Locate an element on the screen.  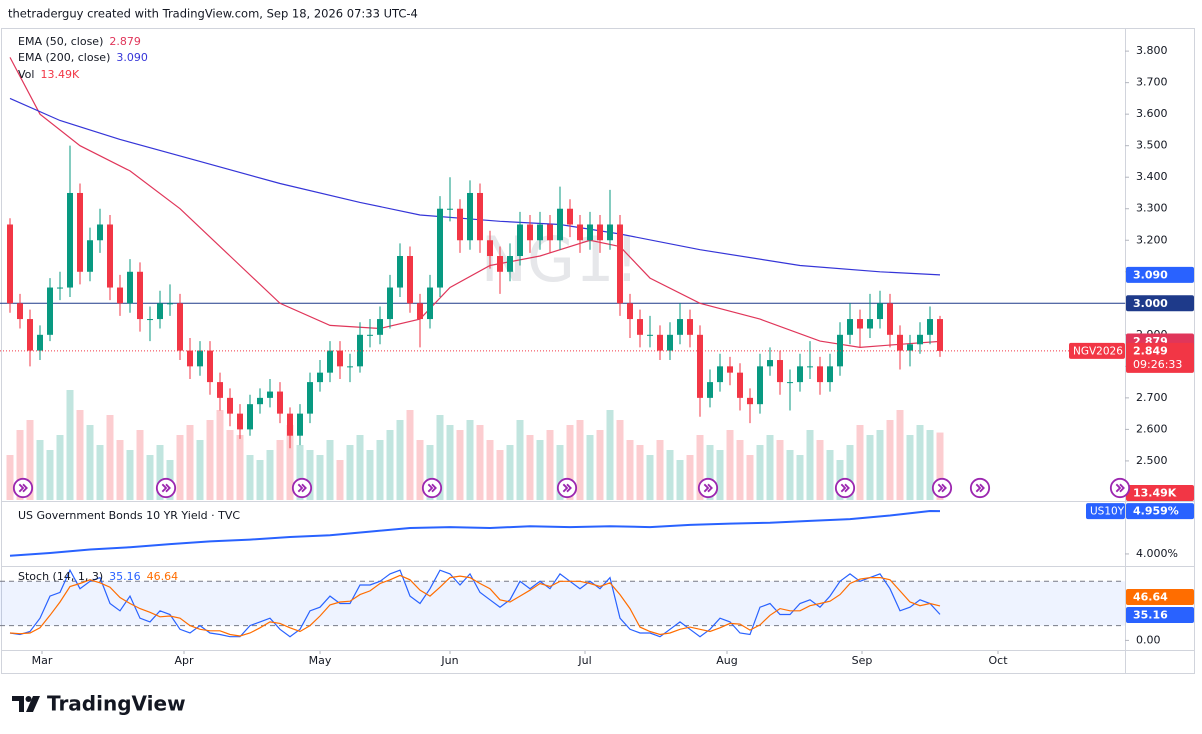
price-tag-label: 46.64 is located at coordinates (1150, 597).